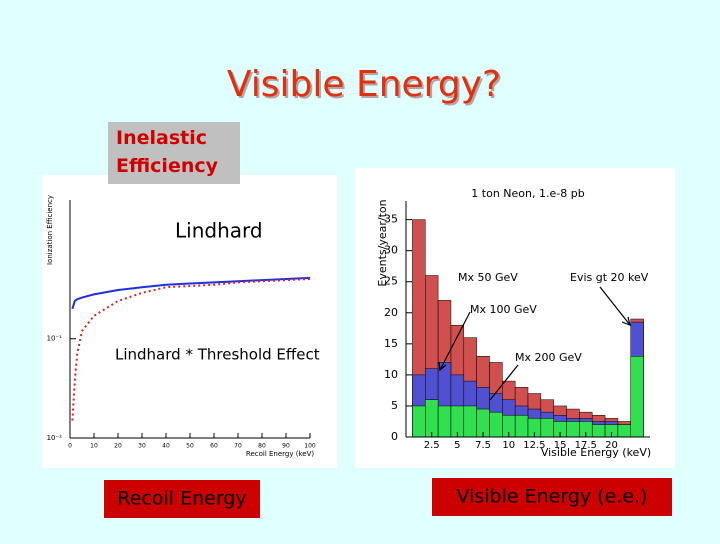 Image resolution: width=720 pixels, height=544 pixels. I want to click on label: Visible Energy (e.e.), so click(552, 497).